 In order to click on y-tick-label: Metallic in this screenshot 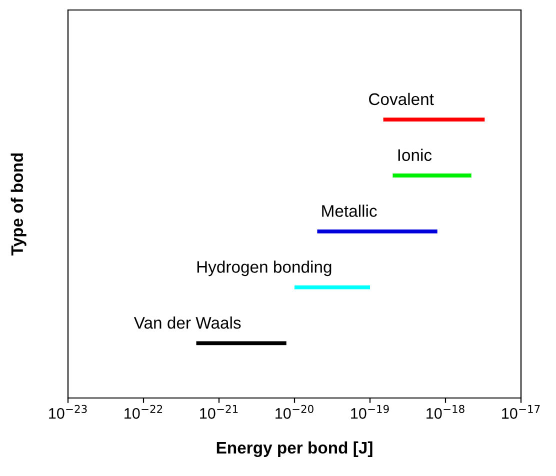, I will do `click(349, 210)`.